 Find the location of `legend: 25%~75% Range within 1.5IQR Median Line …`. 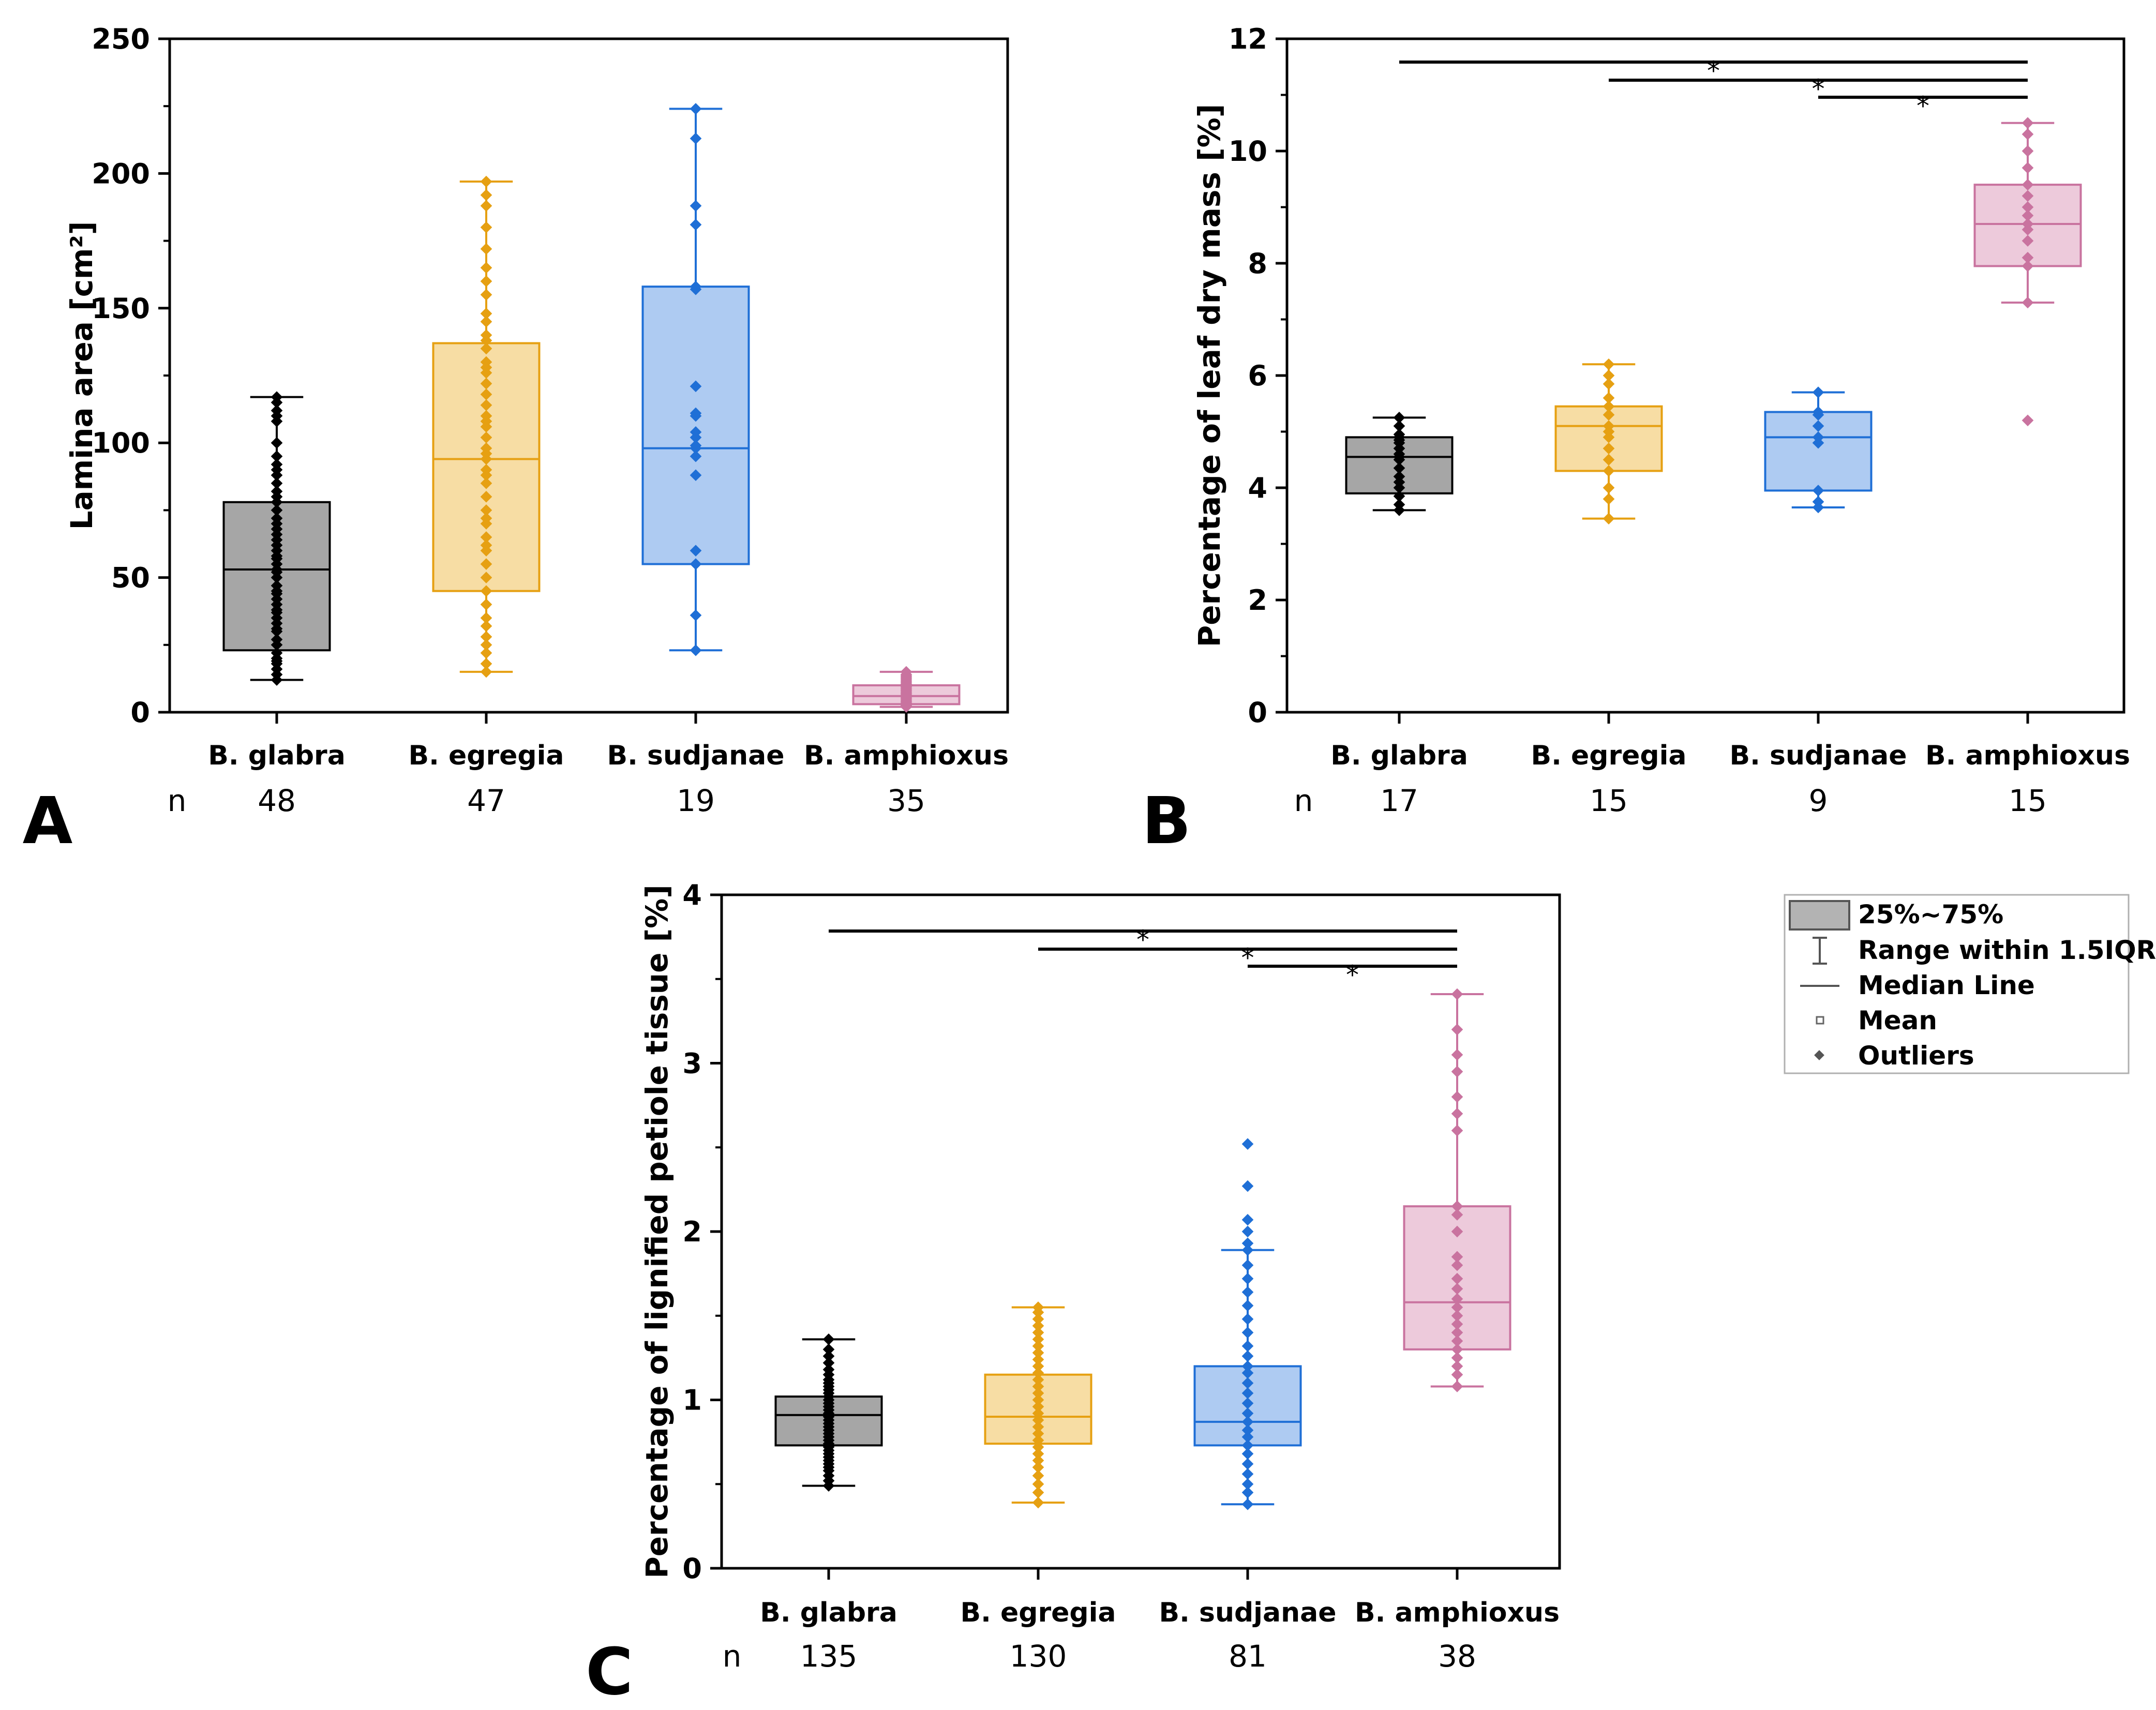

legend: 25%~75% Range within 1.5IQR Median Line … is located at coordinates (1970, 984).